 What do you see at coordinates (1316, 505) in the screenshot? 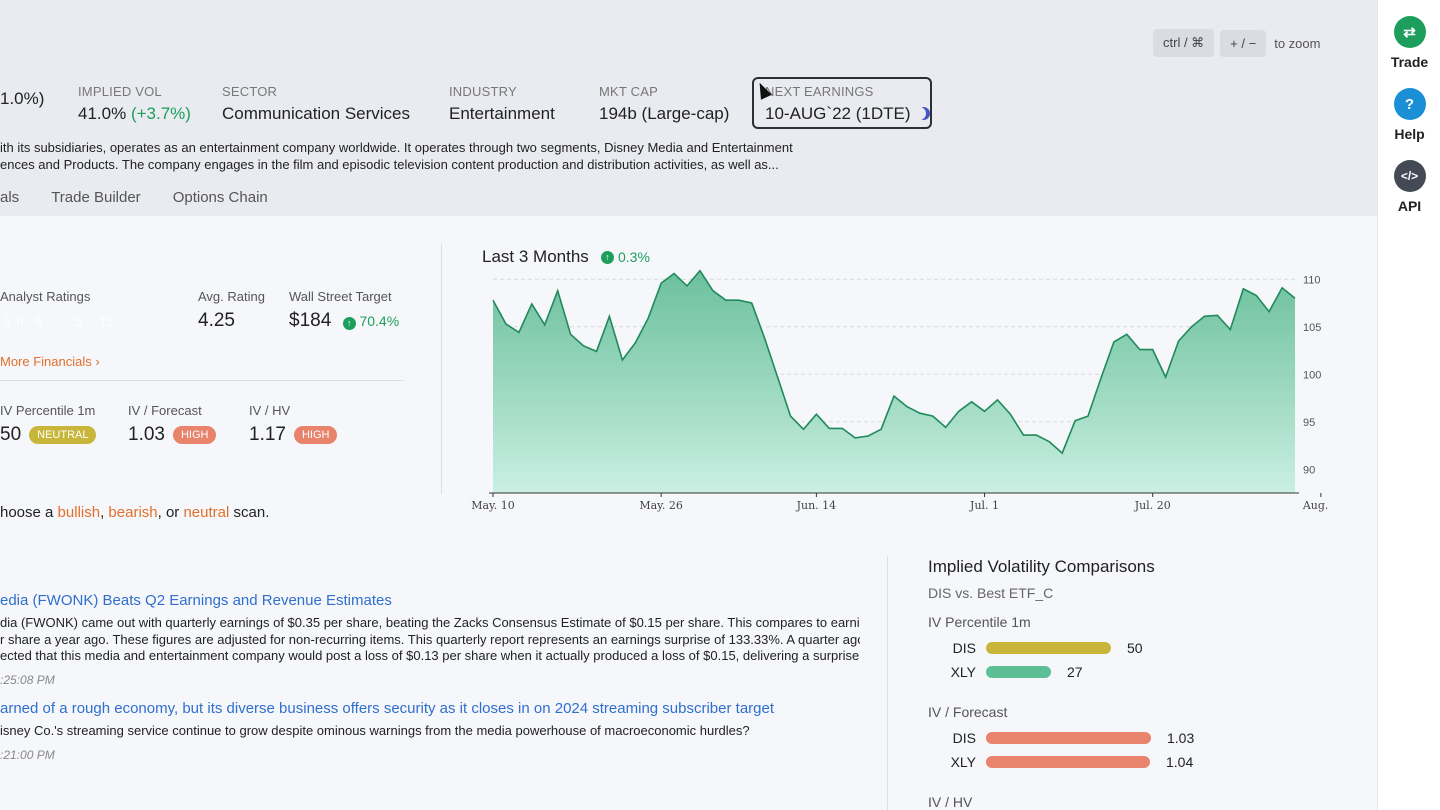
I see `chart-x-tick-label: Aug. 5` at bounding box center [1316, 505].